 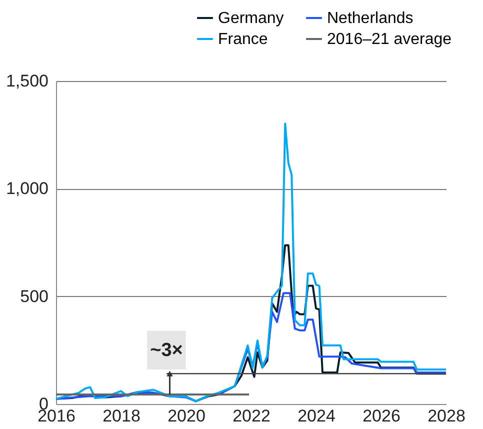 I want to click on y-tick-label: 500, so click(x=34, y=296).